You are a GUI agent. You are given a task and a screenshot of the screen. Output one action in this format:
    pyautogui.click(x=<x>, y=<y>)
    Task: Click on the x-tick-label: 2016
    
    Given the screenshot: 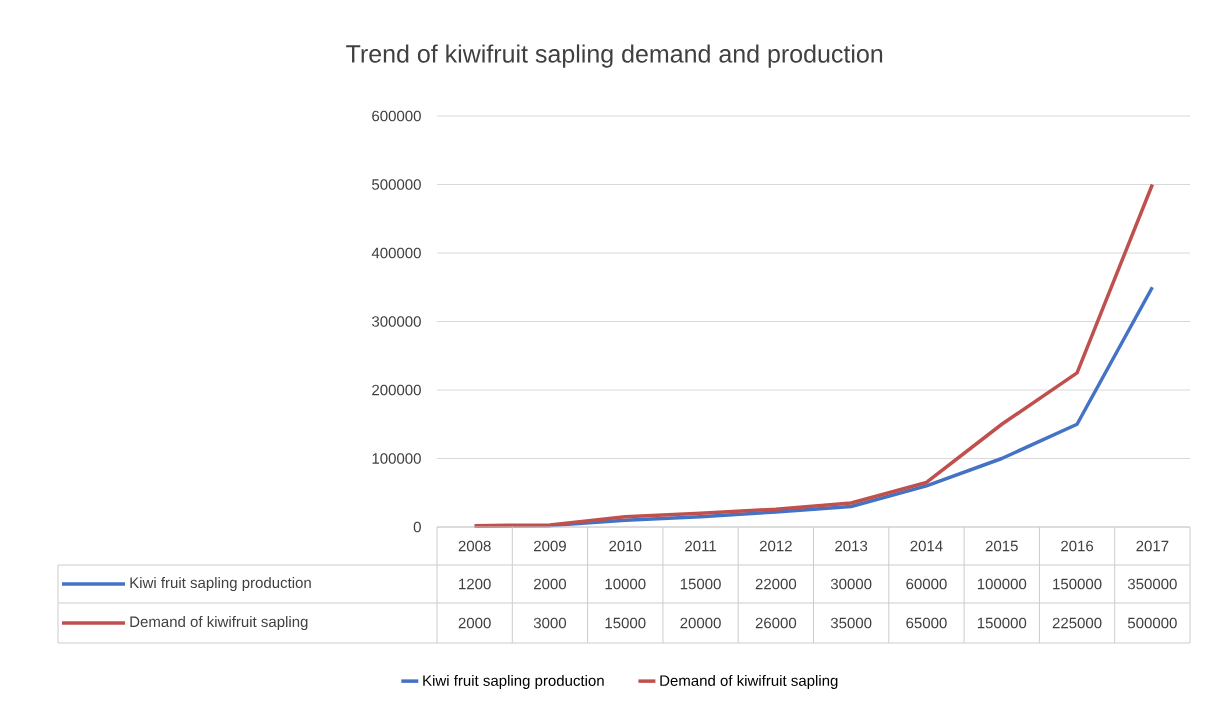 What is the action you would take?
    pyautogui.click(x=1077, y=546)
    